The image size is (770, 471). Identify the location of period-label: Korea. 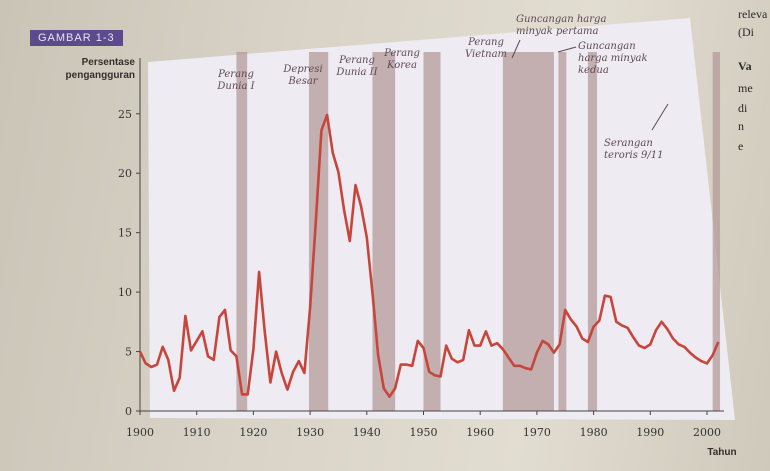
(401, 65).